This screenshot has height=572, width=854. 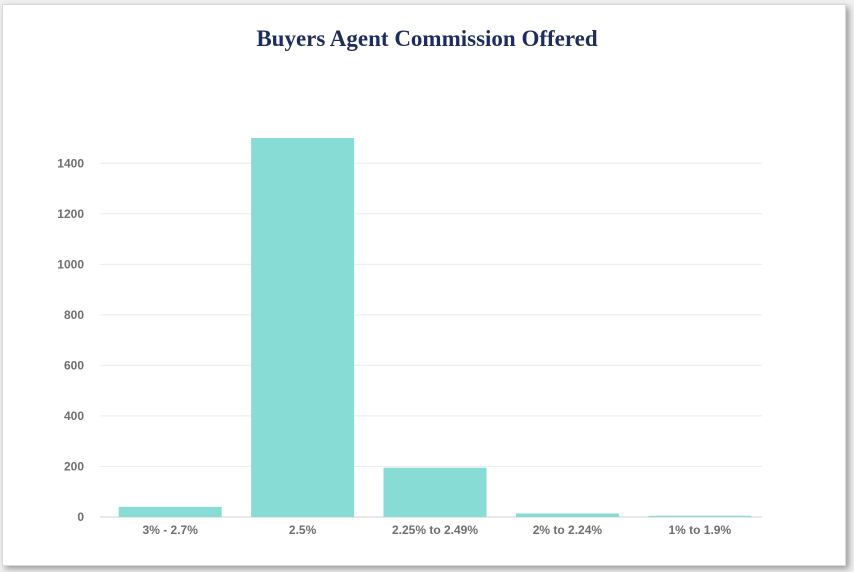 I want to click on x-tick-label: 2.5%, so click(x=303, y=530).